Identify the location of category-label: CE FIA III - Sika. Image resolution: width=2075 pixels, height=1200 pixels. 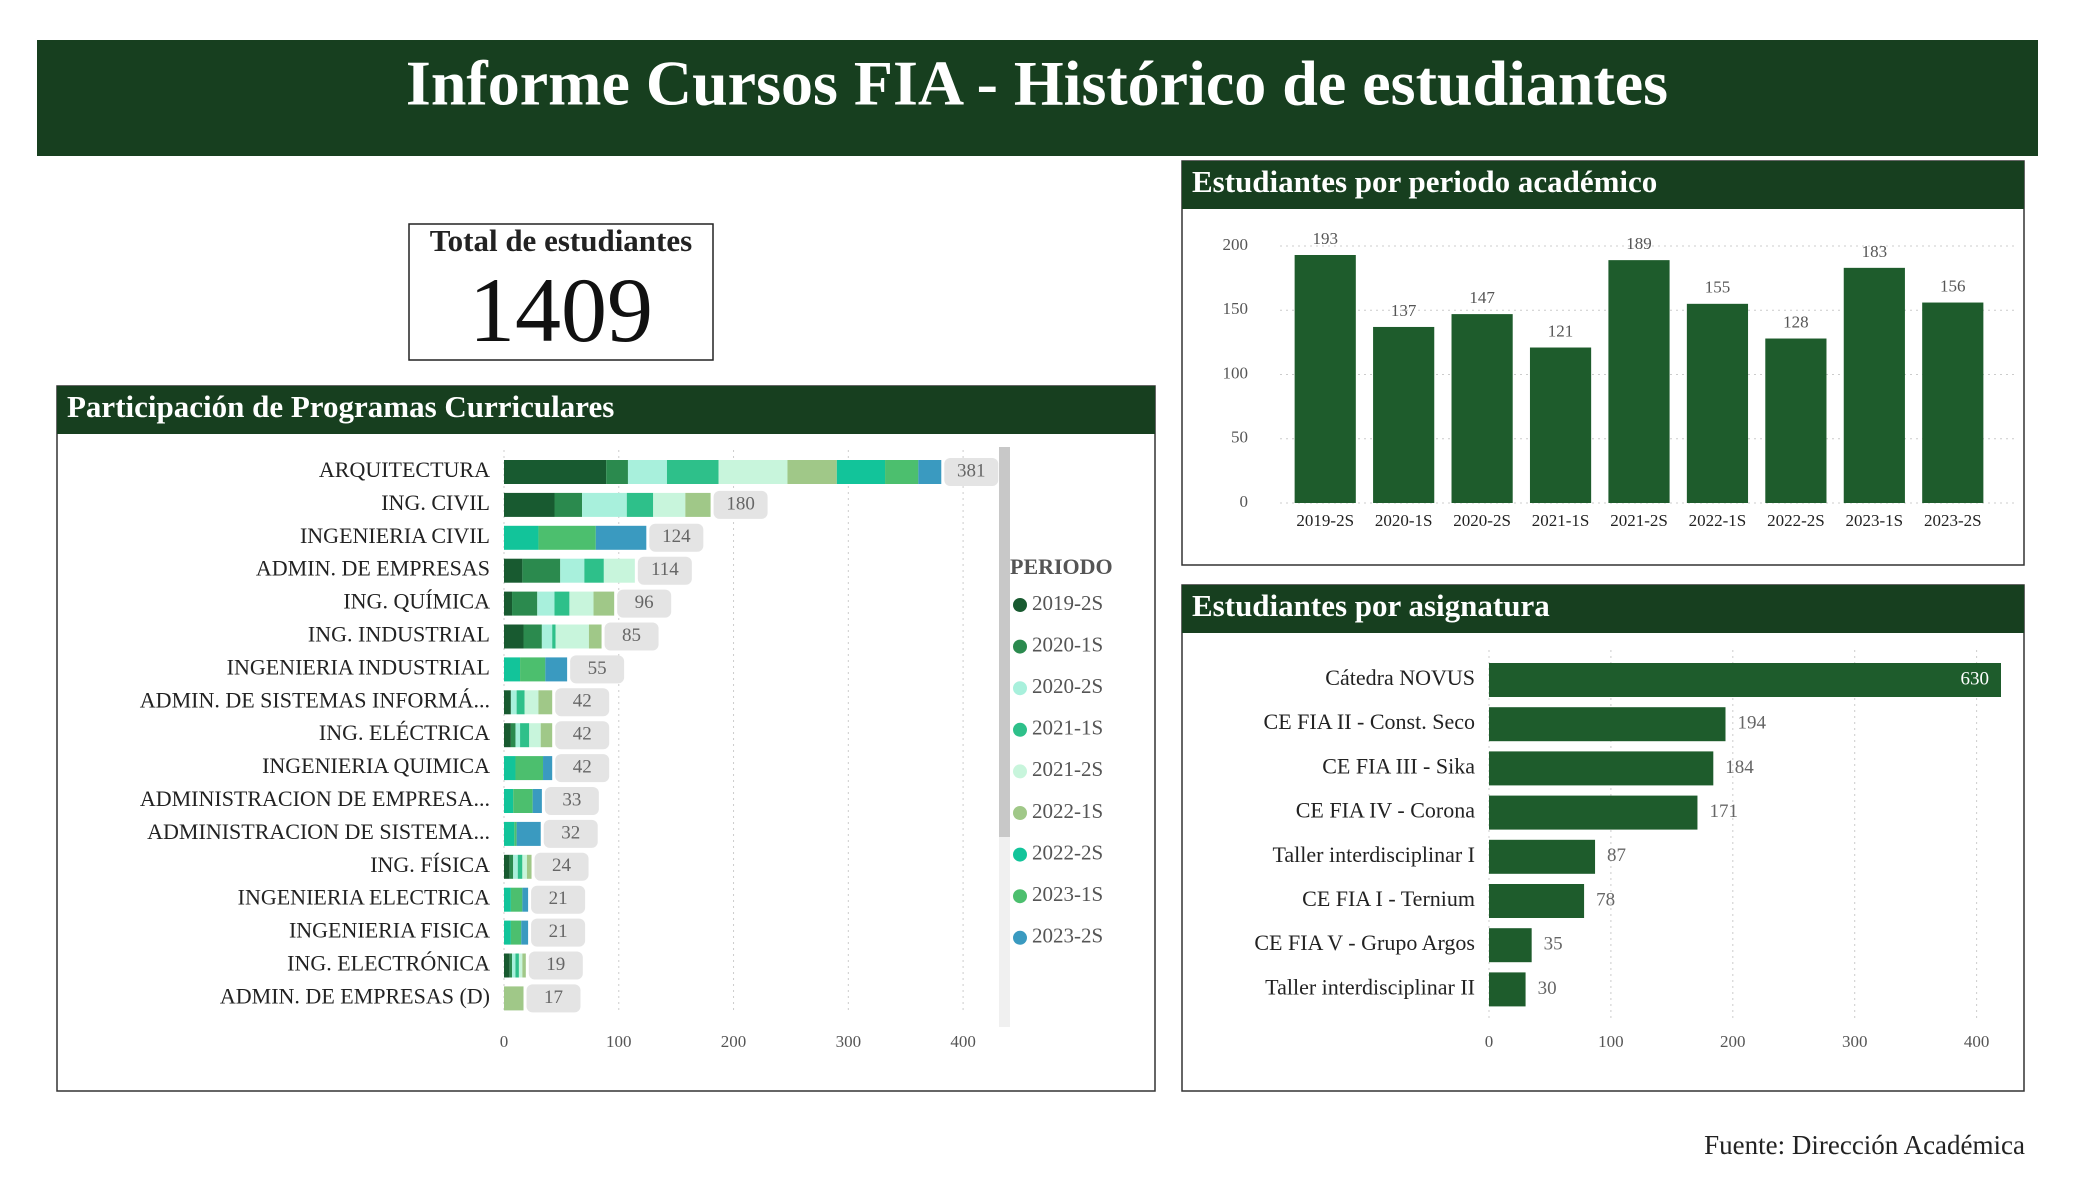
(1398, 765).